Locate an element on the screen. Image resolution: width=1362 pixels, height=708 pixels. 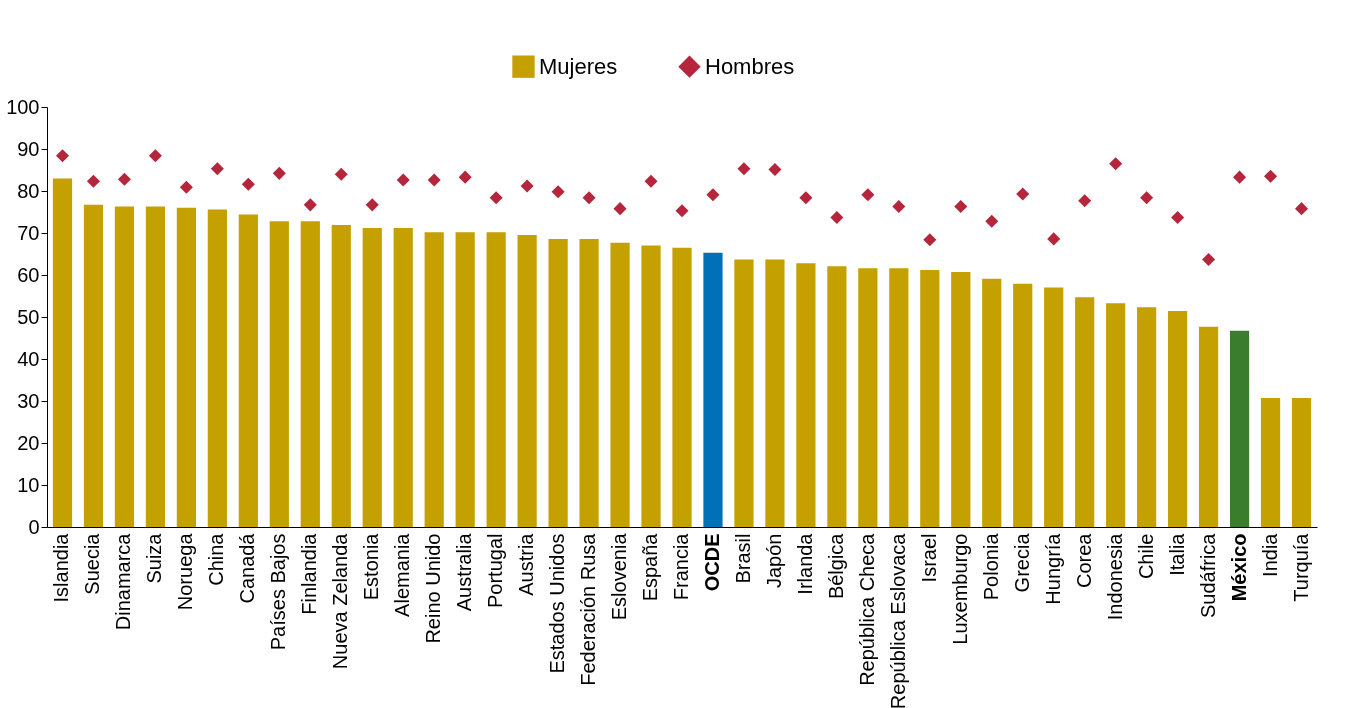
x-tick-label: Chile is located at coordinates (1145, 556).